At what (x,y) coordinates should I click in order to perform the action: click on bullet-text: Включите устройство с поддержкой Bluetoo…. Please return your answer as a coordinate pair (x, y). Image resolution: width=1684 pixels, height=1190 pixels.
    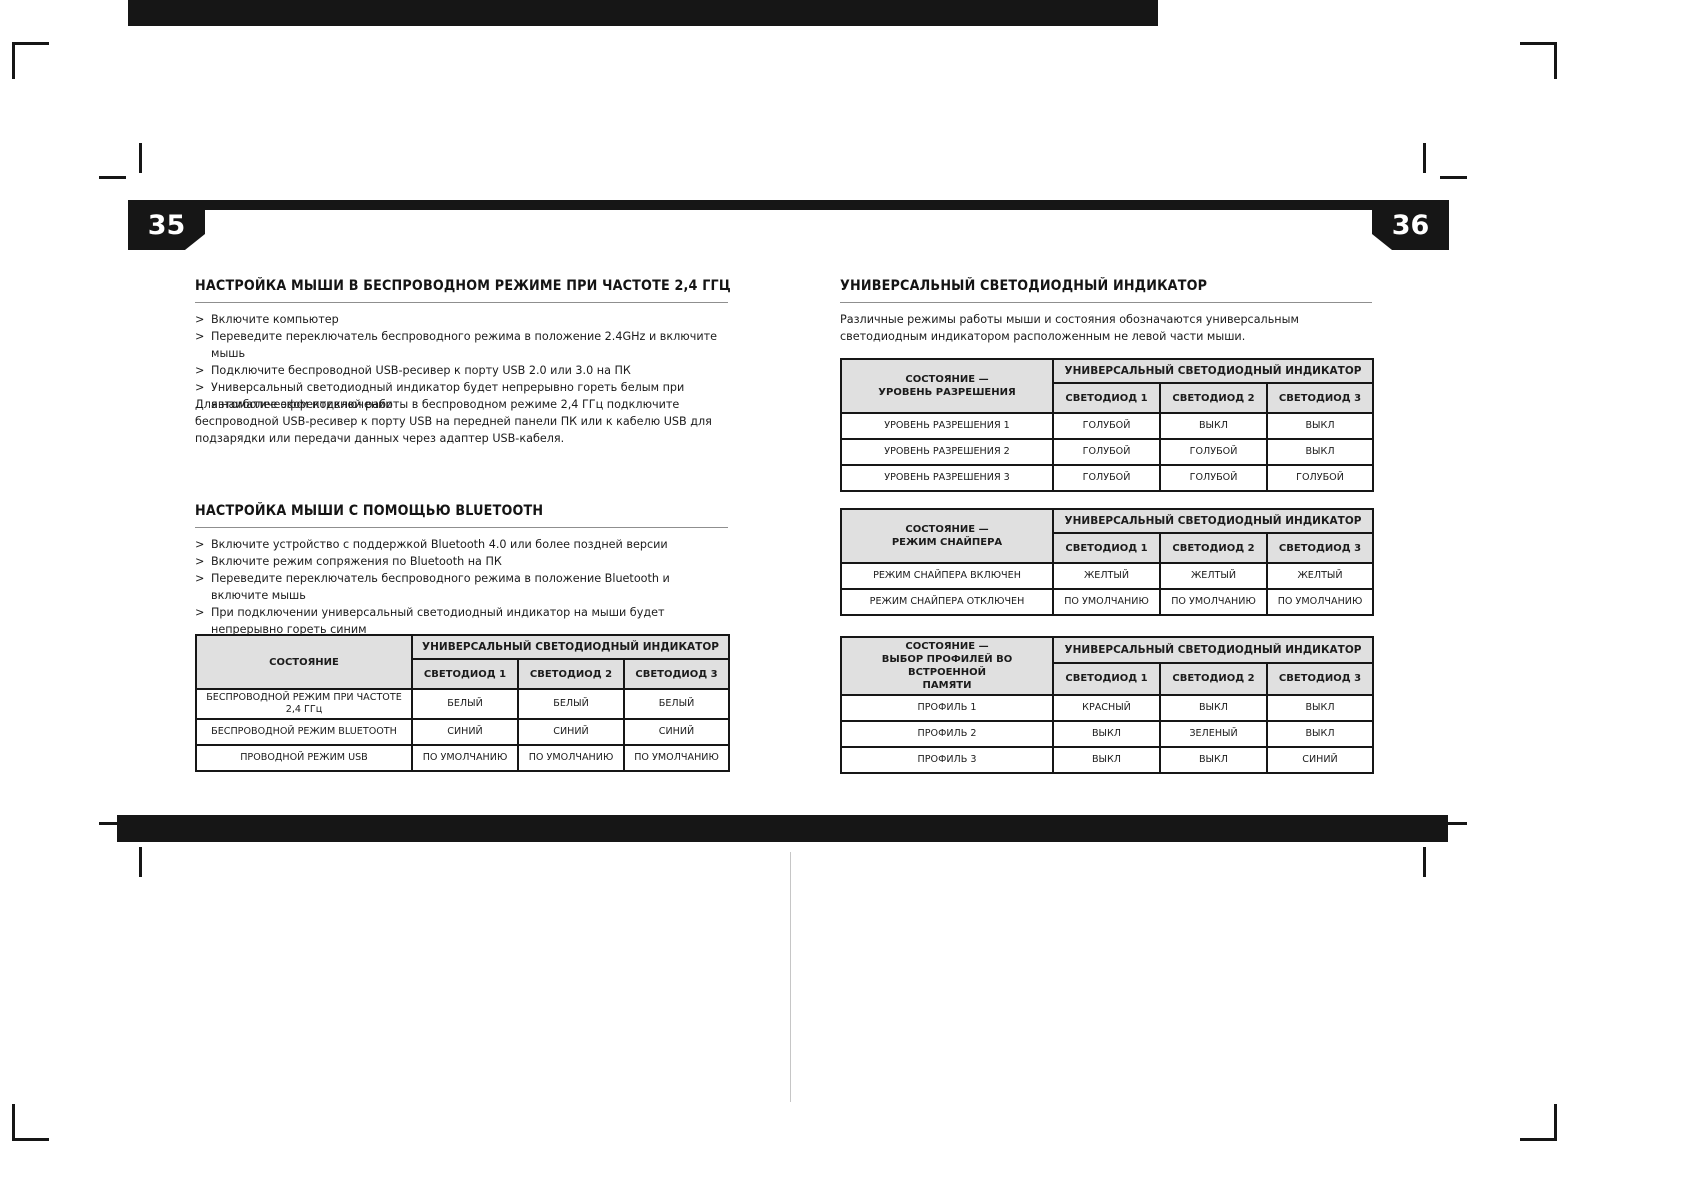
    Looking at the image, I should click on (439, 544).